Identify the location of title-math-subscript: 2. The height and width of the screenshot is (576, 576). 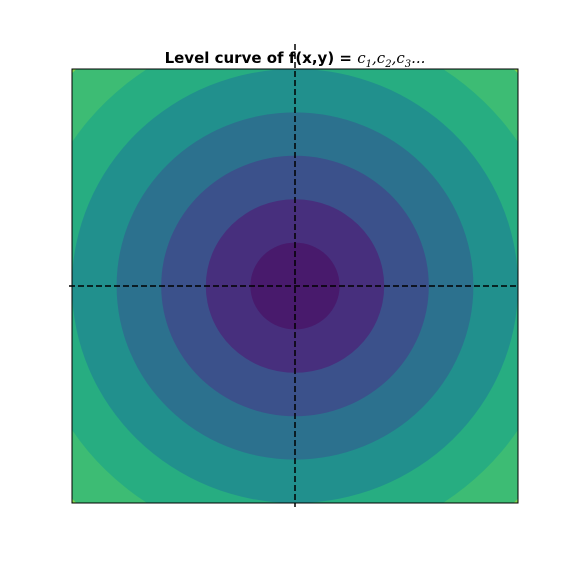
(387, 64).